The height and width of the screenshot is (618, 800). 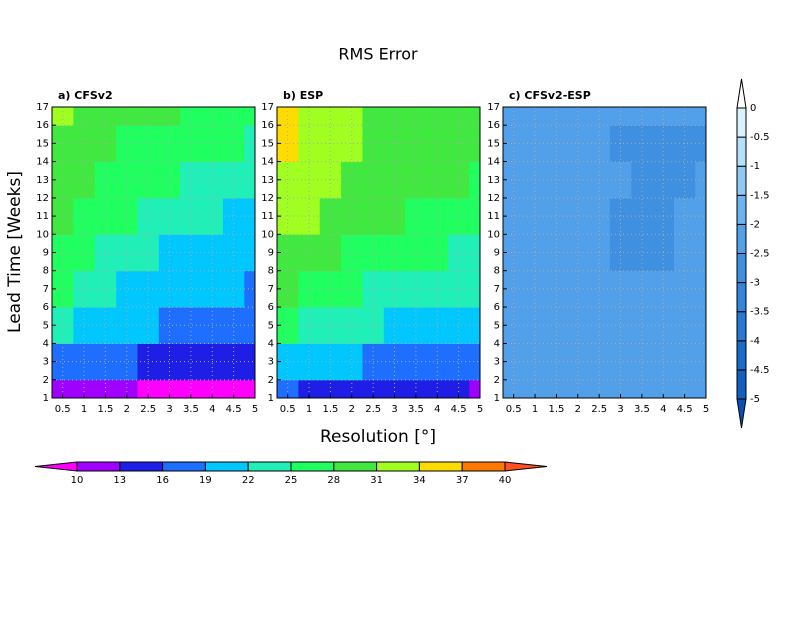 I want to click on y-tick-label: 15, so click(x=42, y=143).